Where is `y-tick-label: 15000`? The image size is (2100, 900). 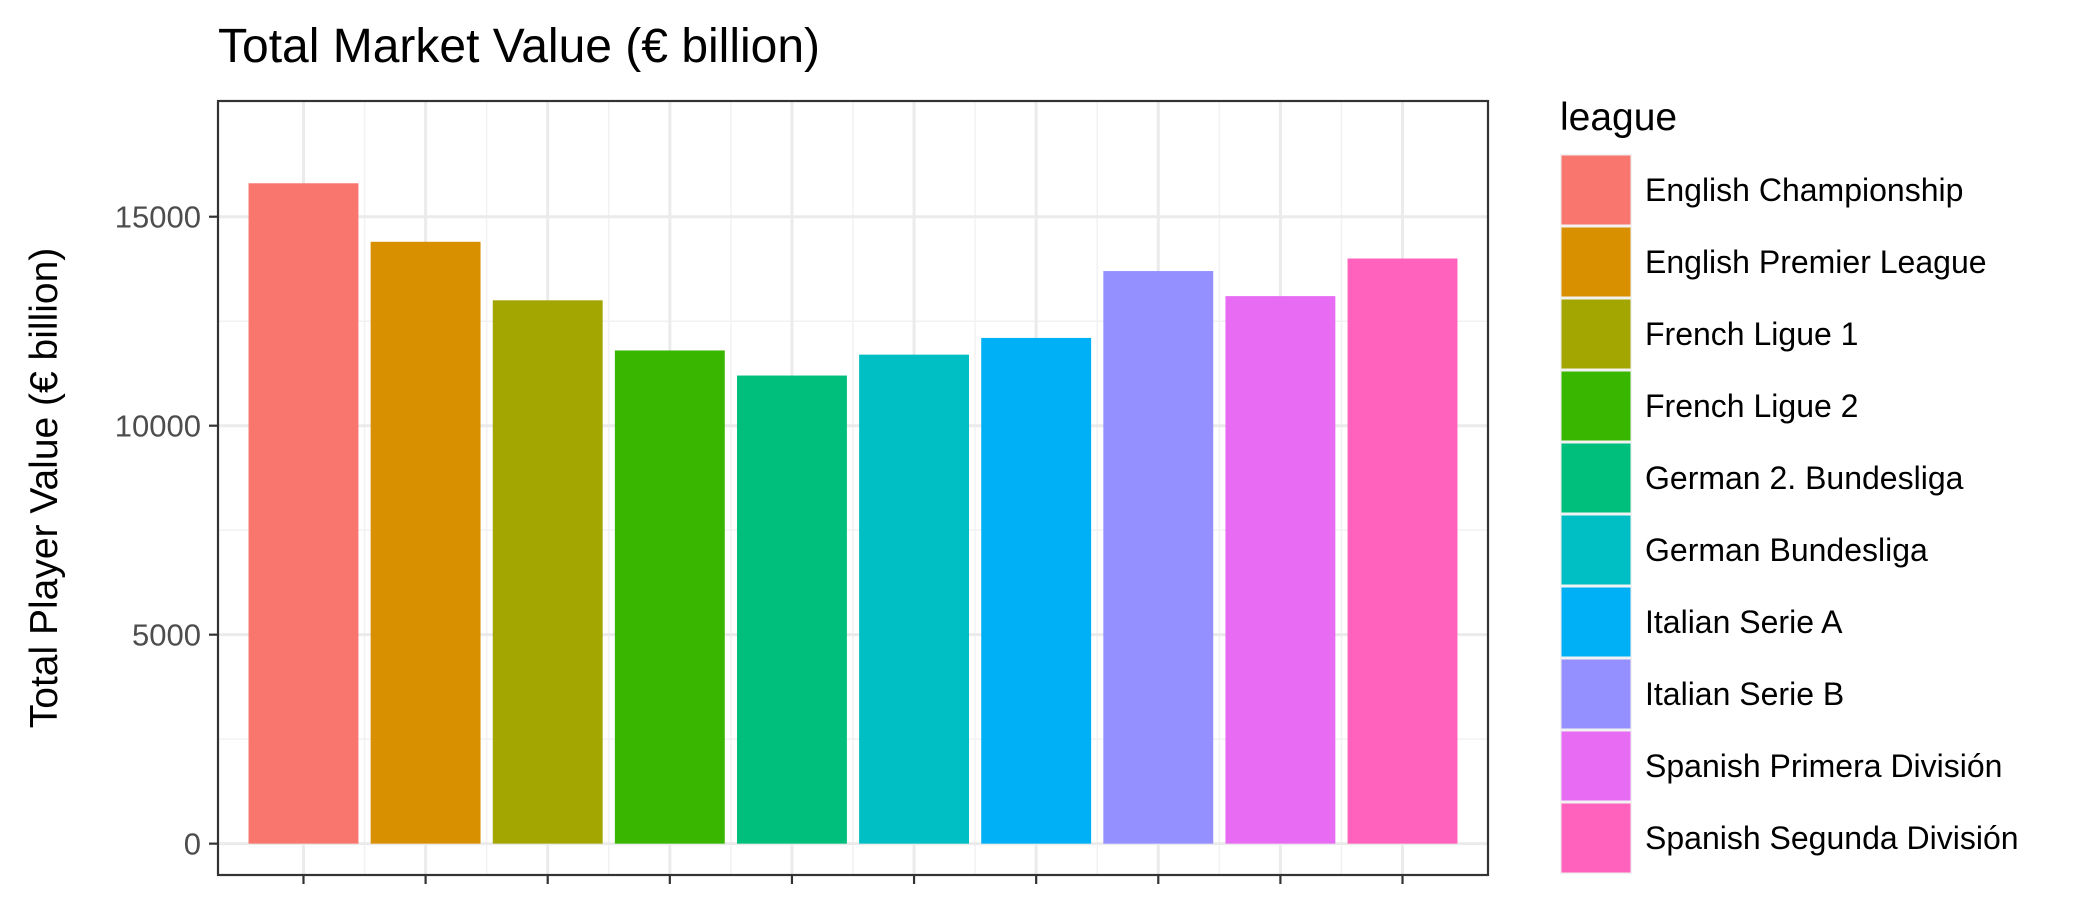 y-tick-label: 15000 is located at coordinates (158, 217).